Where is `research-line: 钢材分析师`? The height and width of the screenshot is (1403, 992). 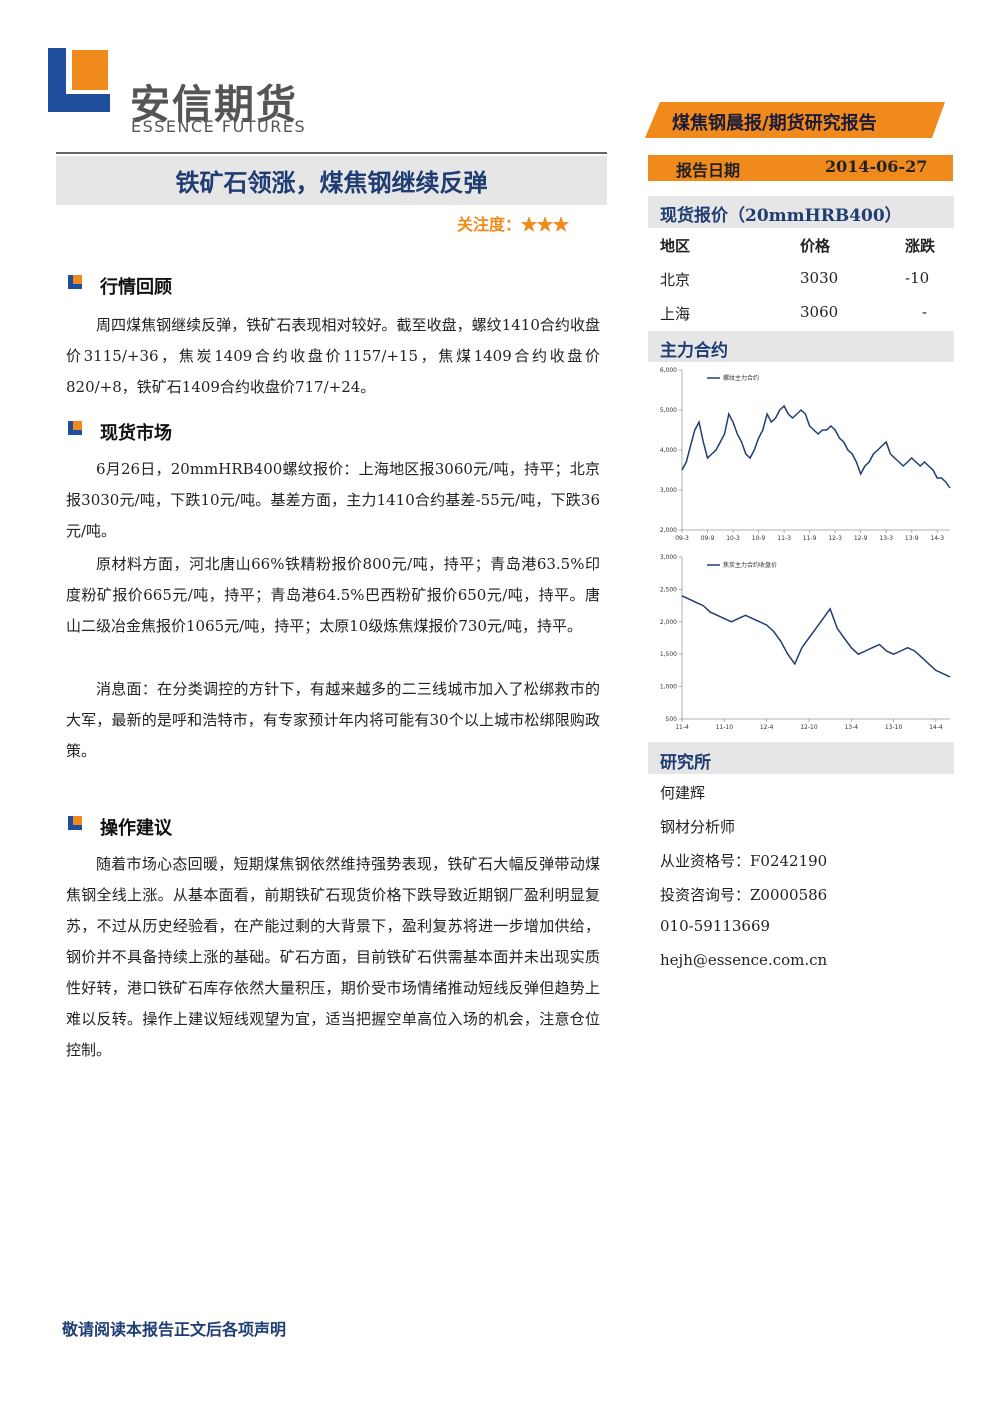
research-line: 钢材分析师 is located at coordinates (698, 827).